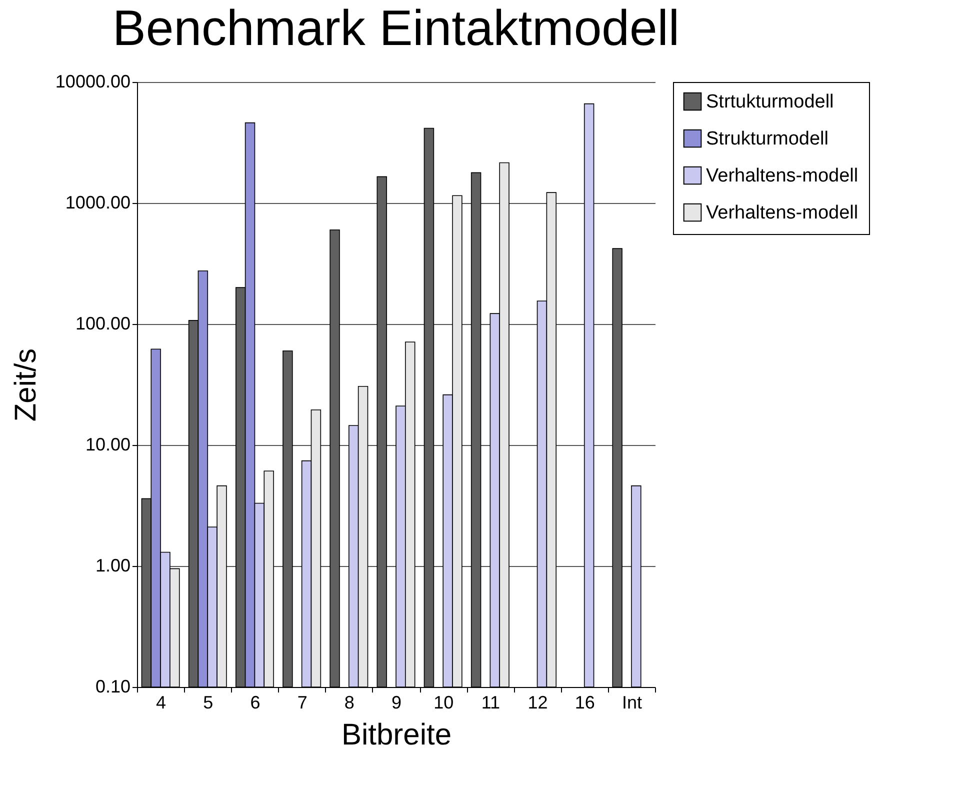  I want to click on legend-label: Strtukturmodell, so click(770, 102).